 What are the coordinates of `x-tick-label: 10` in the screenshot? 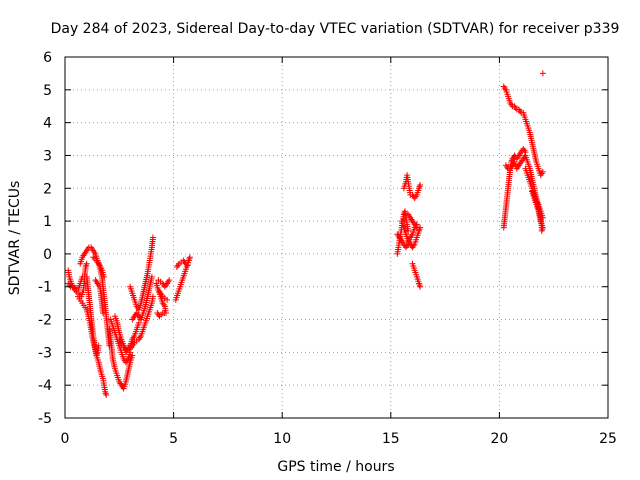 It's located at (282, 439).